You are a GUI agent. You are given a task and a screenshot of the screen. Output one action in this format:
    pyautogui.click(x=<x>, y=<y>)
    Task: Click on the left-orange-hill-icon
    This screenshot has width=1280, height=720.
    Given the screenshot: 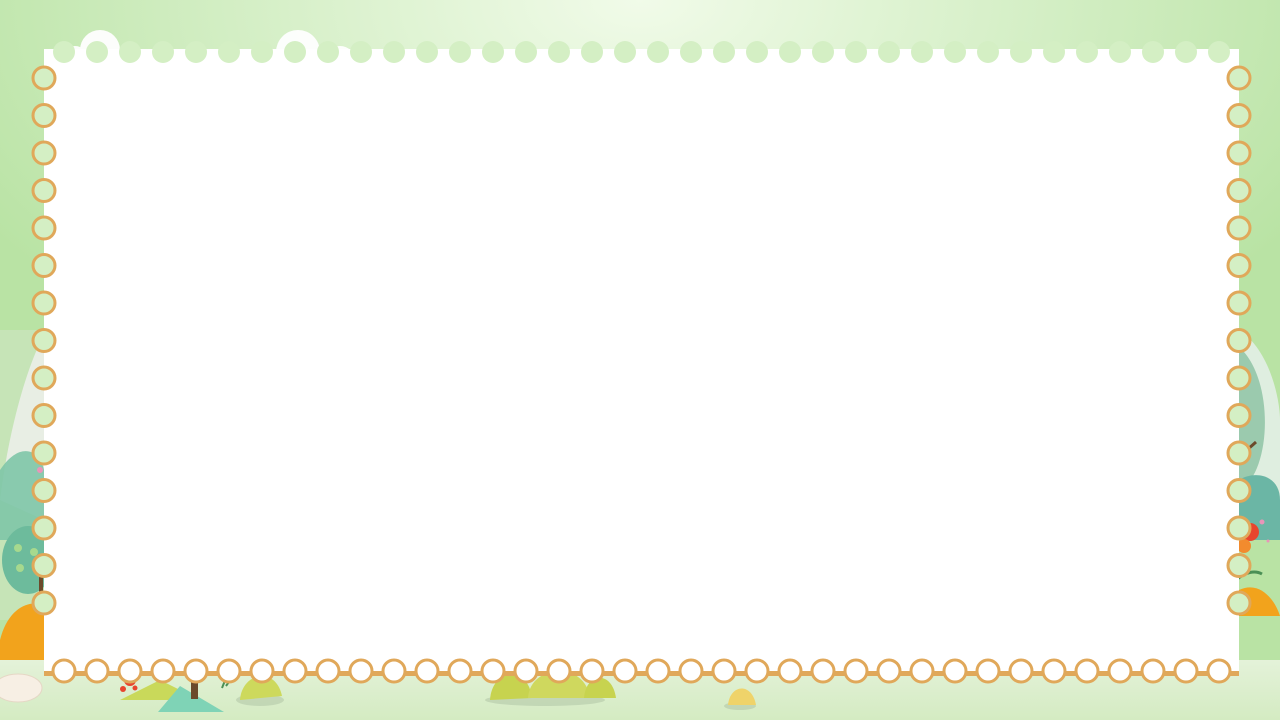 What is the action you would take?
    pyautogui.click(x=25, y=631)
    